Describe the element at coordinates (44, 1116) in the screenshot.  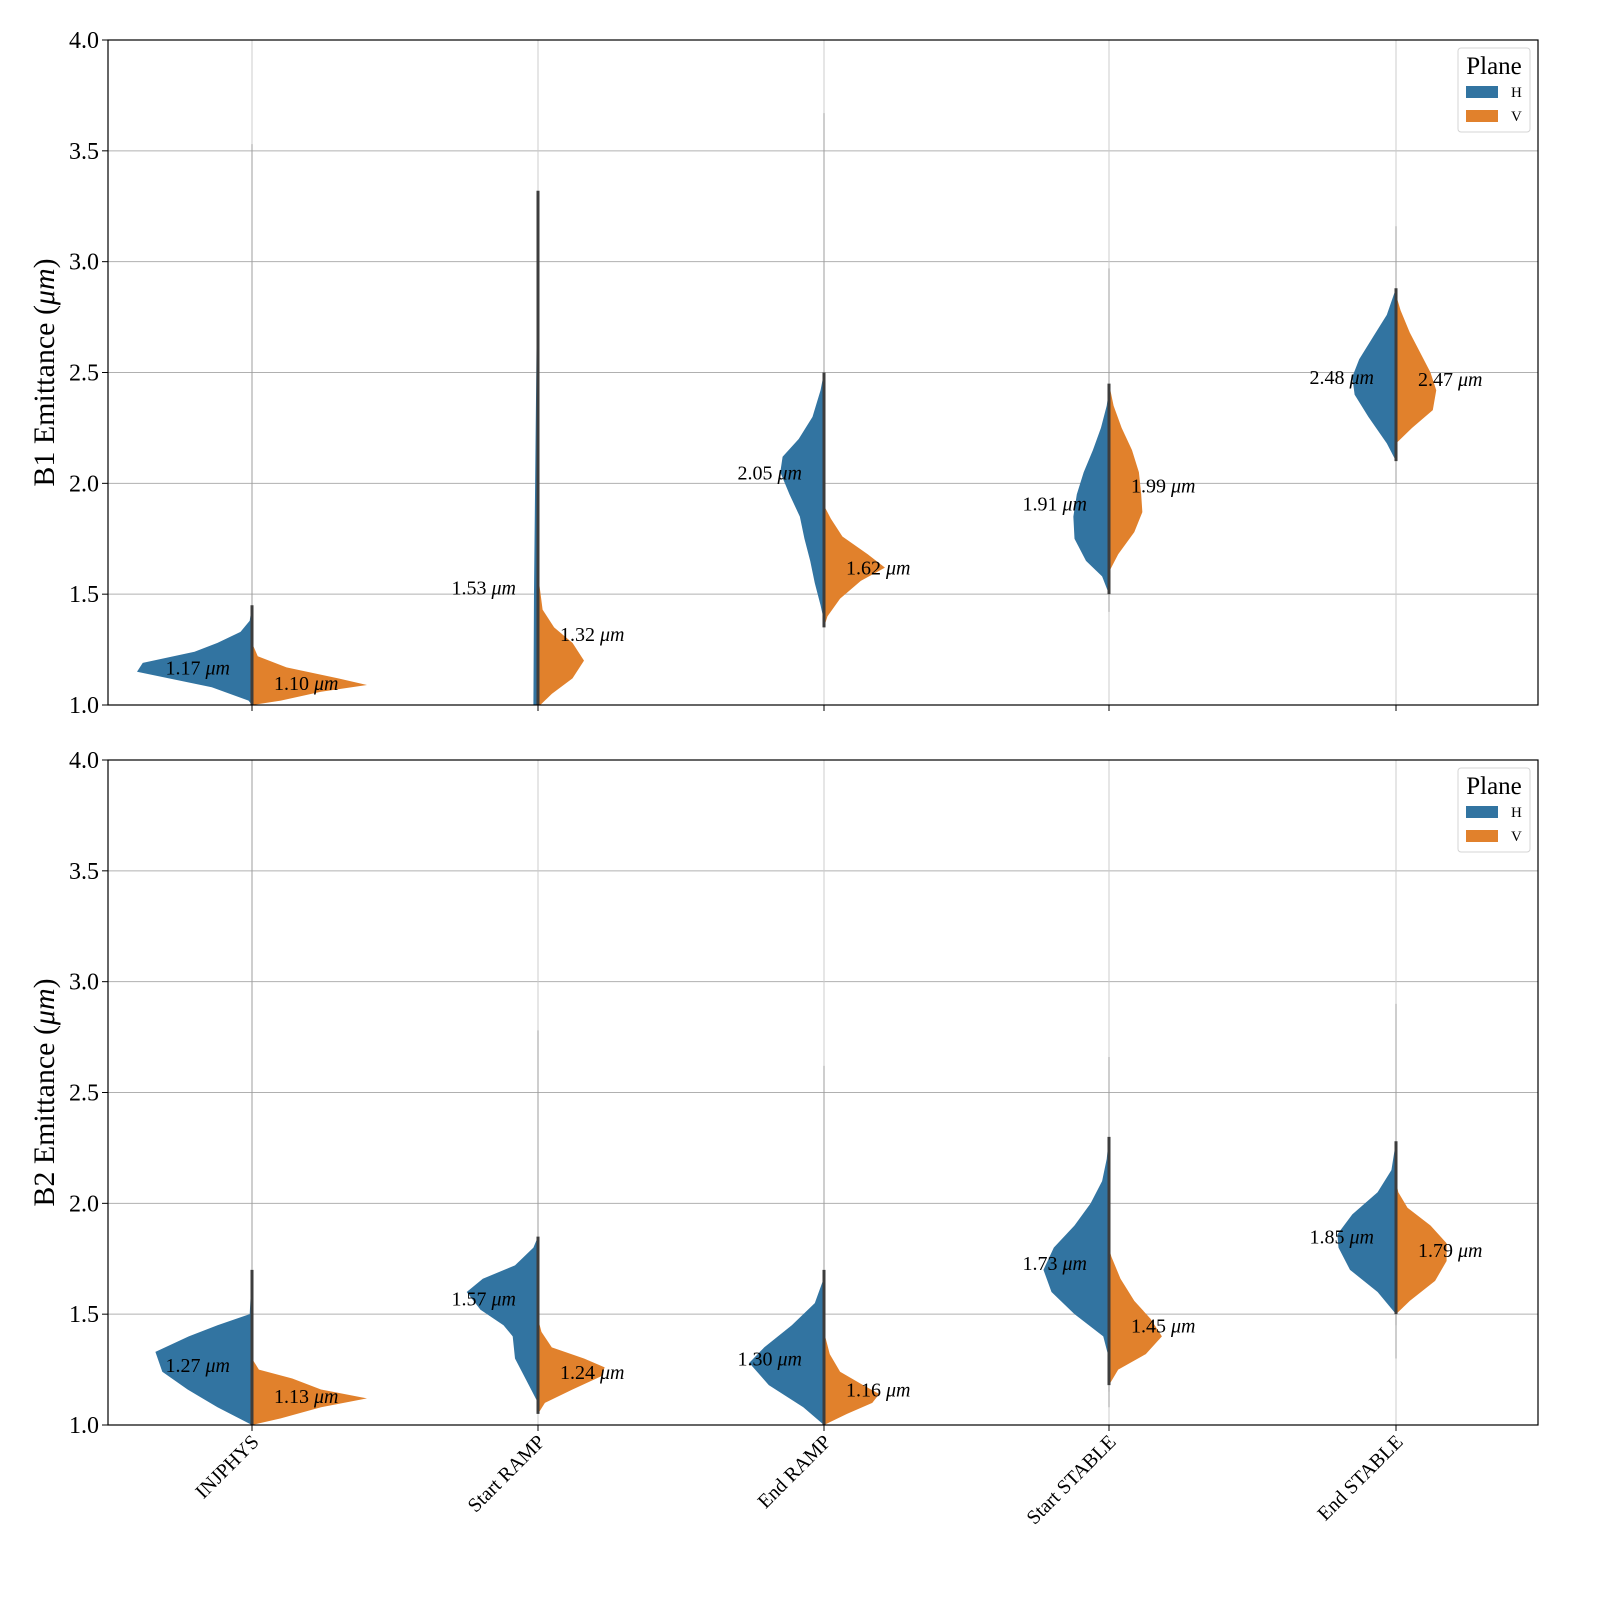
I see `y-axis-title-main: B2 Emittance (` at that location.